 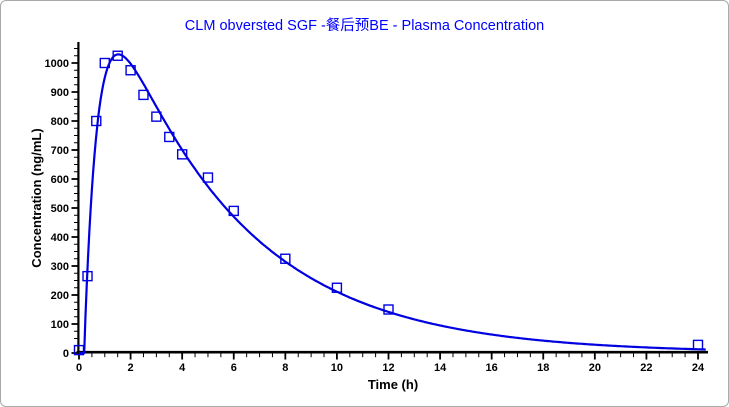 What do you see at coordinates (60, 180) in the screenshot?
I see `svg-text: 600` at bounding box center [60, 180].